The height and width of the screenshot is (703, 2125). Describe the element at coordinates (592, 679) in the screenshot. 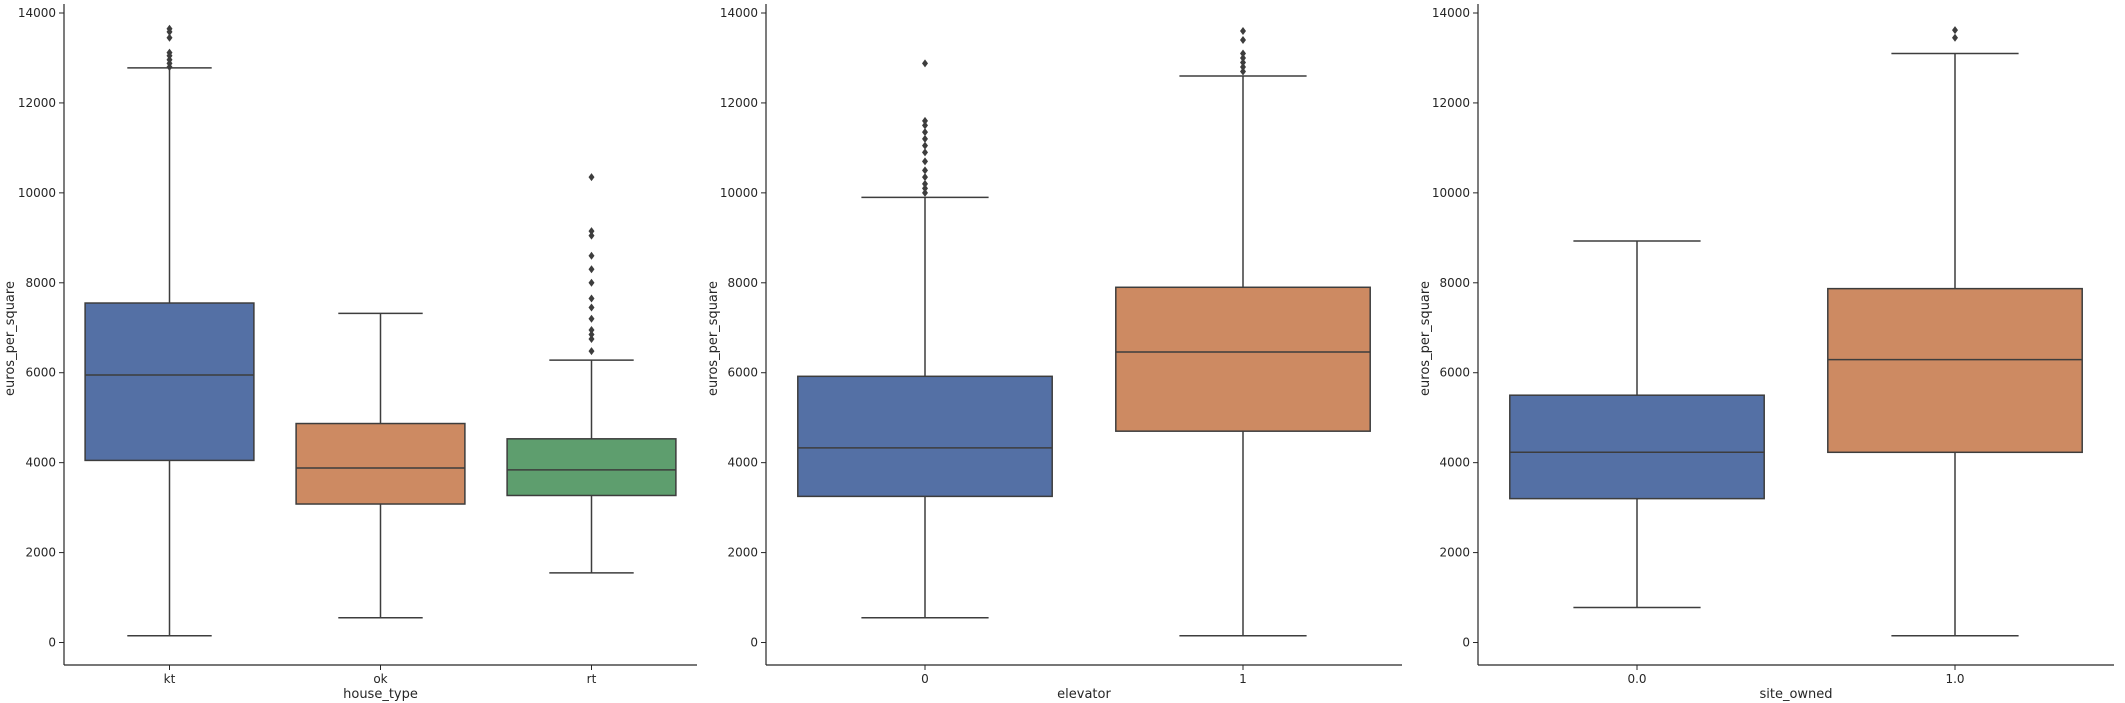

I see `x-tick-label: rt` at that location.